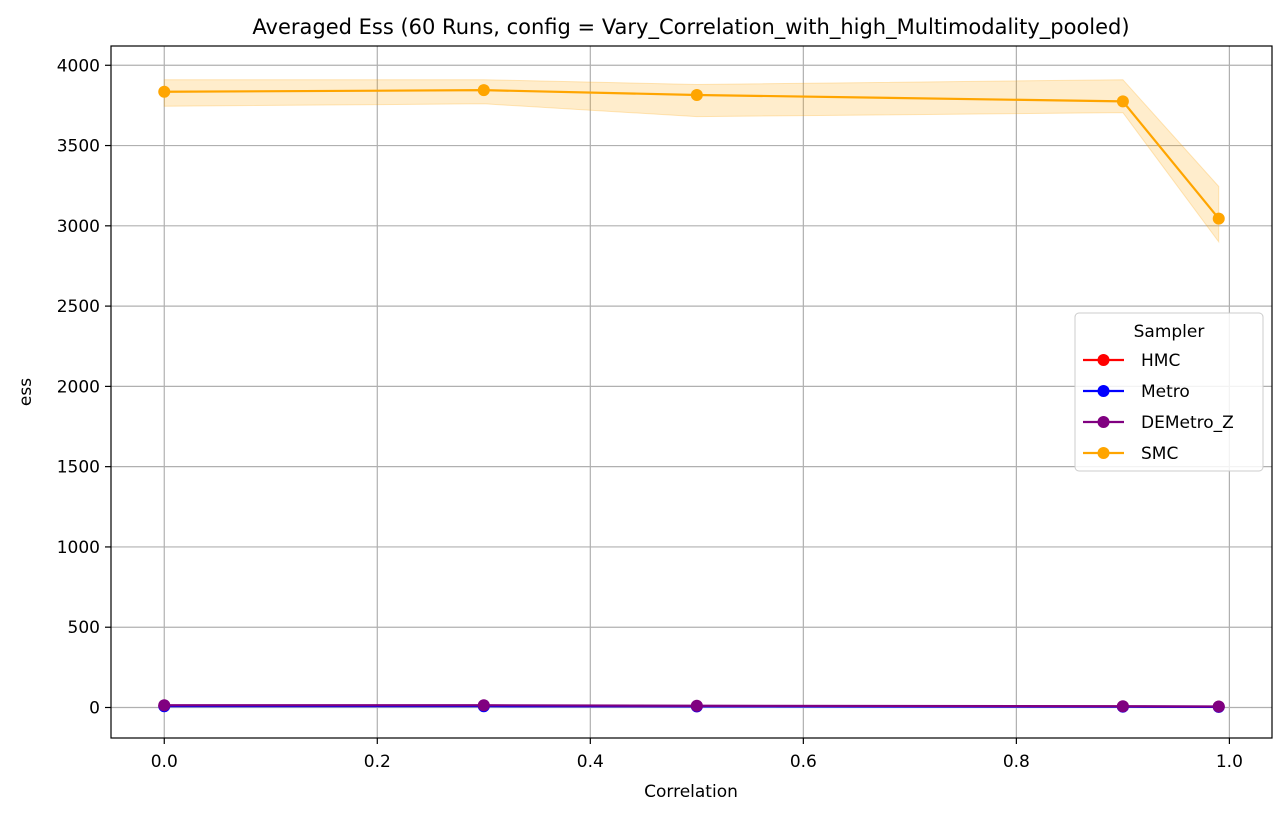 The width and height of the screenshot is (1288, 817). What do you see at coordinates (84, 628) in the screenshot?
I see `y-tick-label: 500` at bounding box center [84, 628].